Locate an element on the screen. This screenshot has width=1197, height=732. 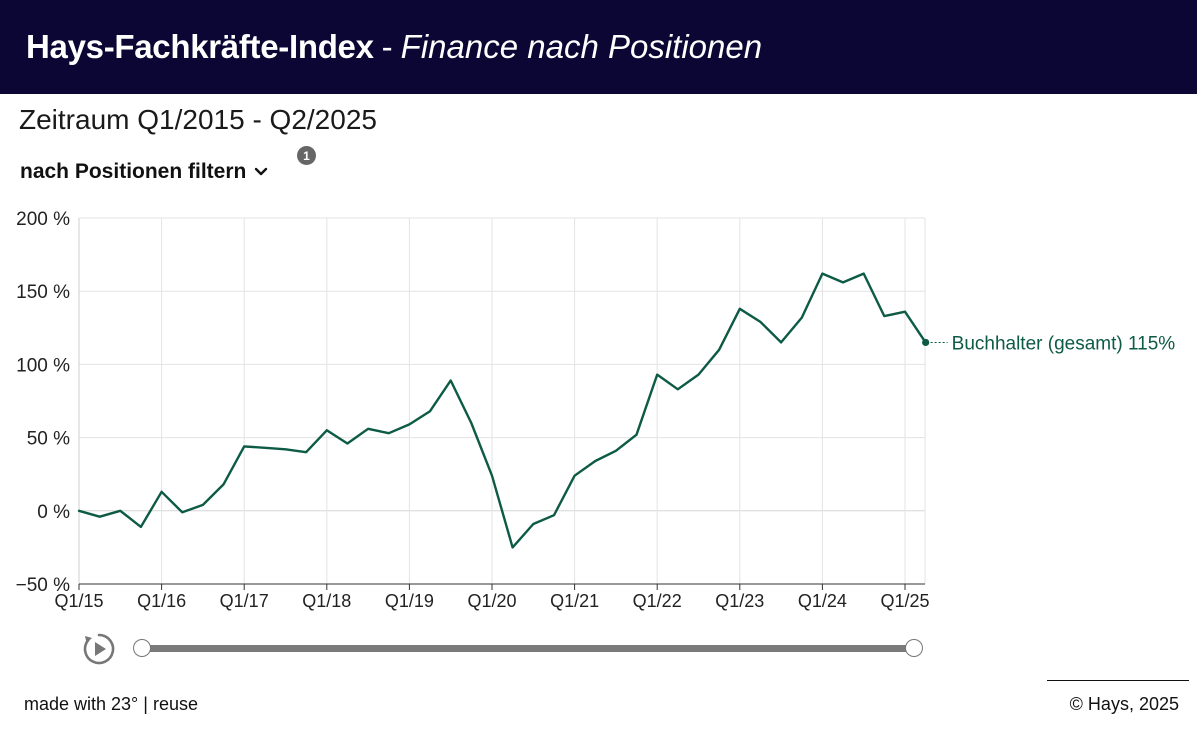
x-tick-label: Q1/19 is located at coordinates (409, 601).